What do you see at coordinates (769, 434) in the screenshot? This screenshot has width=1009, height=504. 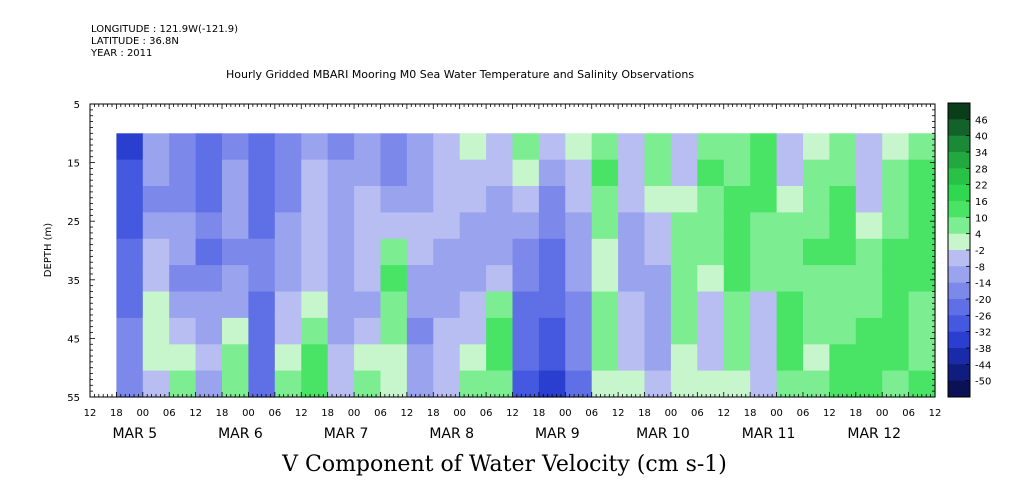 I see `x-date-label: MAR 11` at bounding box center [769, 434].